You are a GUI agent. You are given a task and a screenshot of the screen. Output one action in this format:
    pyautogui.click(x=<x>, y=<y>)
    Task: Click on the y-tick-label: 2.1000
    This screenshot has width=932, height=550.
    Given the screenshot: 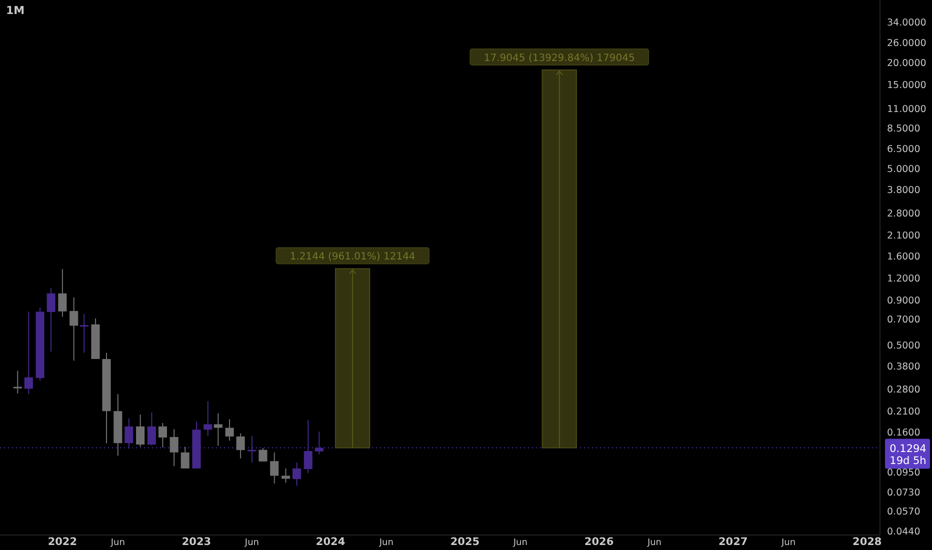 What is the action you would take?
    pyautogui.click(x=903, y=236)
    